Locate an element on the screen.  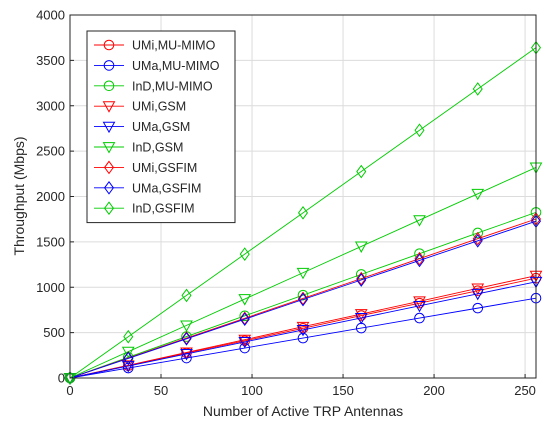
legend-entry: UMi,GSFIM is located at coordinates (145, 167).